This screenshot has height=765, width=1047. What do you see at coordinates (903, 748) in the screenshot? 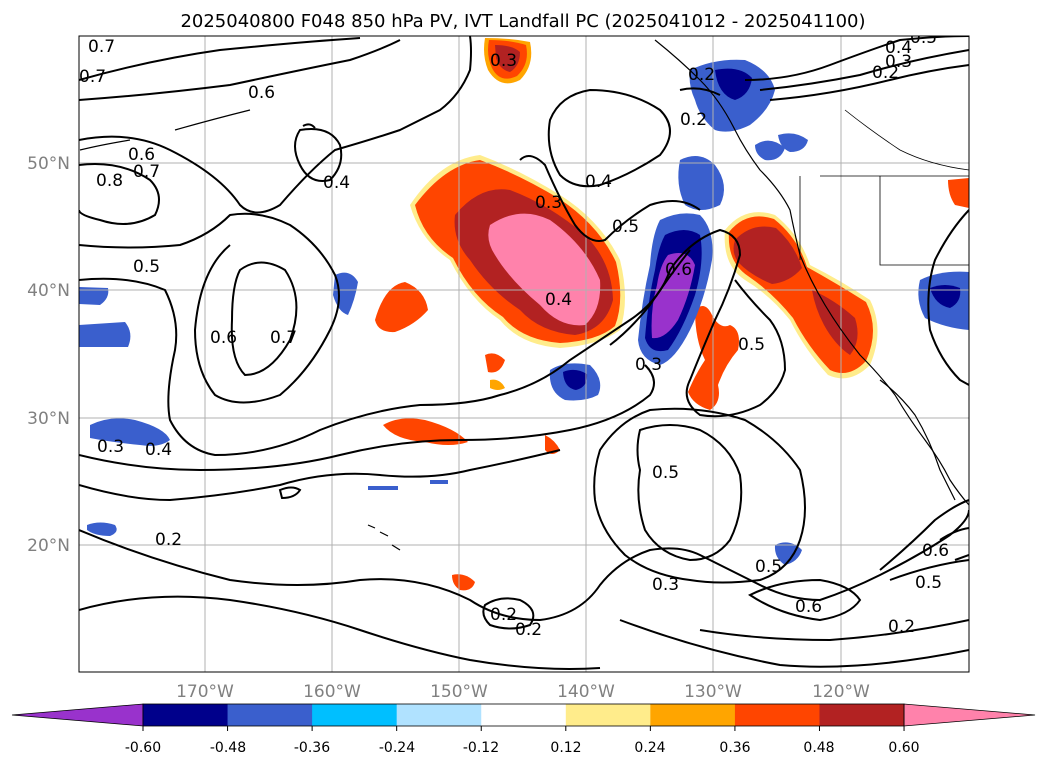
I see `colorbar-tick-label: 0.60` at bounding box center [903, 748].